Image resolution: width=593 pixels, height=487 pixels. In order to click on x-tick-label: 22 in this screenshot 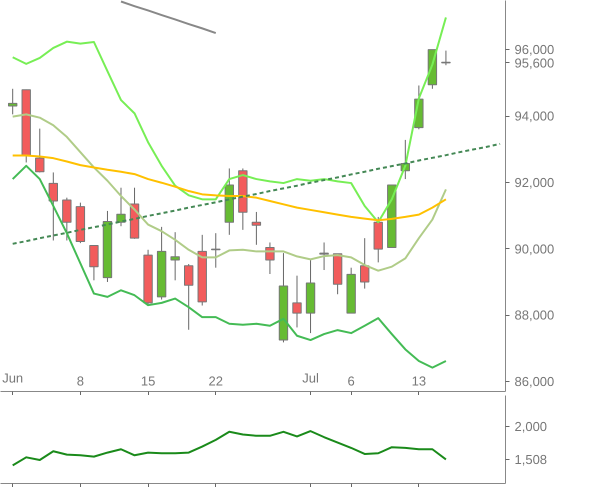, I will do `click(216, 381)`.